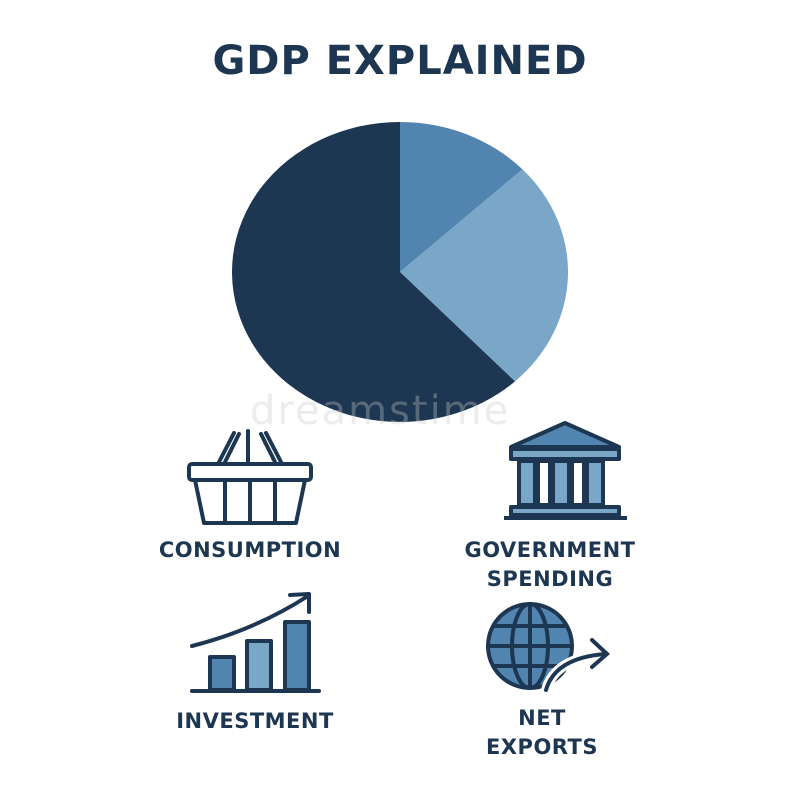 This screenshot has width=800, height=800. Describe the element at coordinates (550, 579) in the screenshot. I see `label-line: SPENDING` at that location.